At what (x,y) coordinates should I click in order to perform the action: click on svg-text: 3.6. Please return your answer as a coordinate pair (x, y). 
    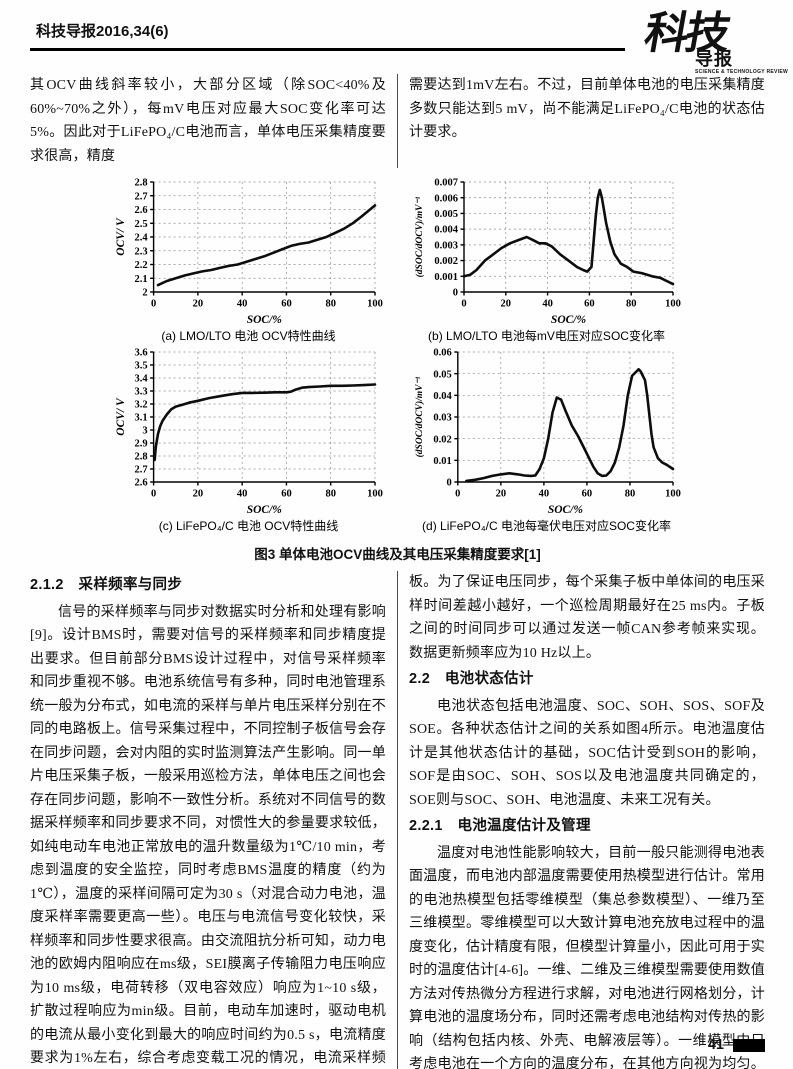
    Looking at the image, I should click on (140, 353).